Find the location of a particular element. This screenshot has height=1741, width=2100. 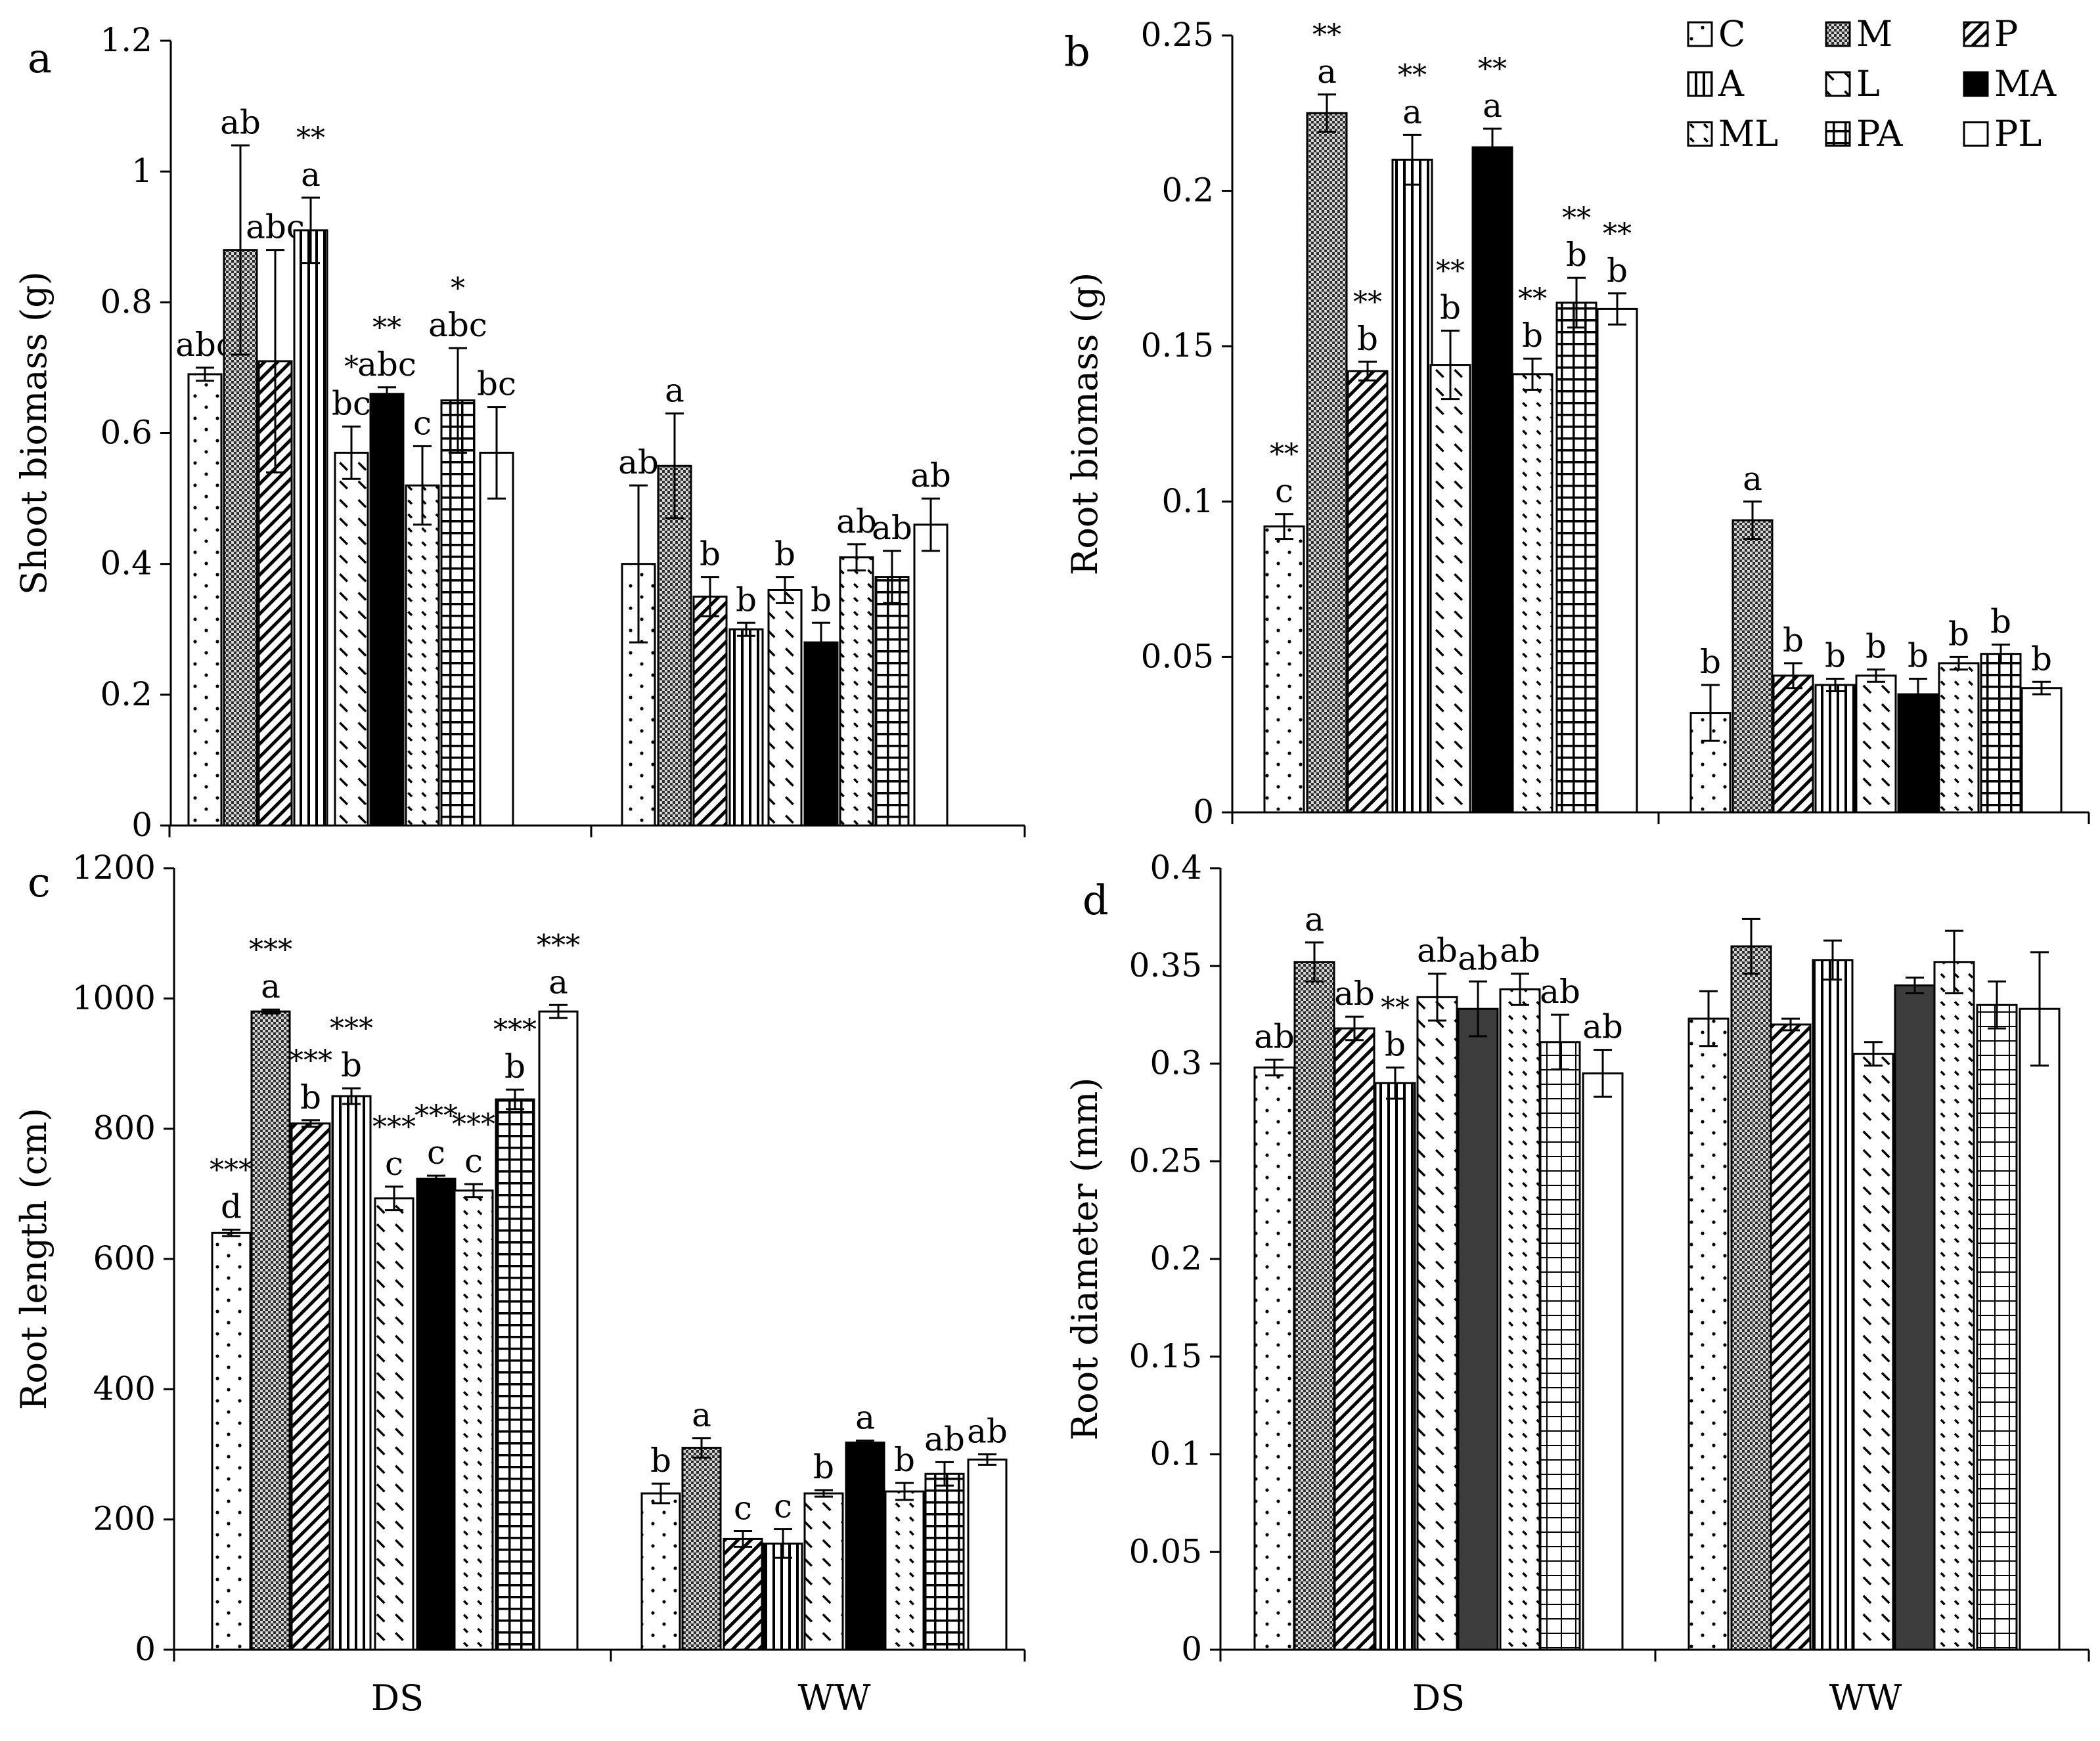

x-category-label: WW is located at coordinates (1865, 1698).